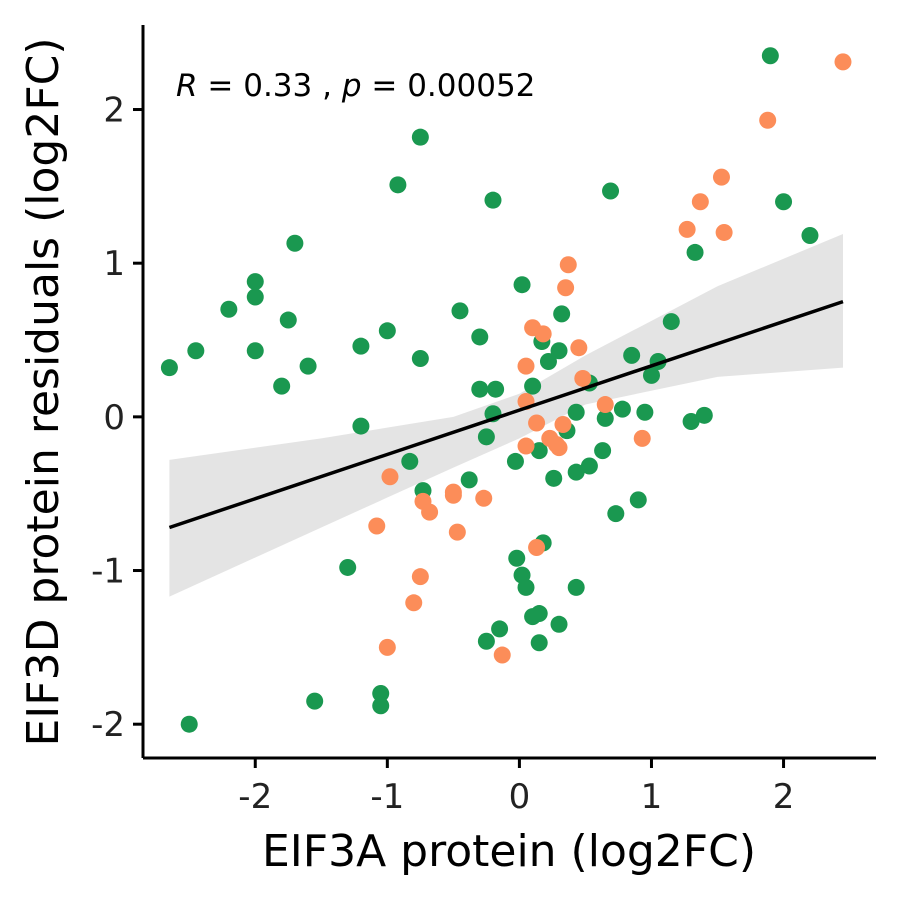  Describe the element at coordinates (520, 797) in the screenshot. I see `x-tick-label: 0` at that location.